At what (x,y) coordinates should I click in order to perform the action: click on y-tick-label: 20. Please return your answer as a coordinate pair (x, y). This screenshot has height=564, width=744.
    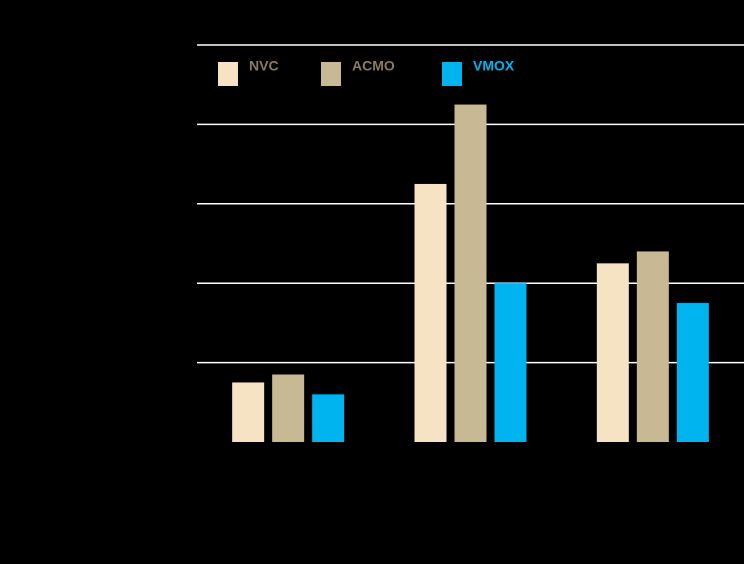
    Looking at the image, I should click on (181, 361).